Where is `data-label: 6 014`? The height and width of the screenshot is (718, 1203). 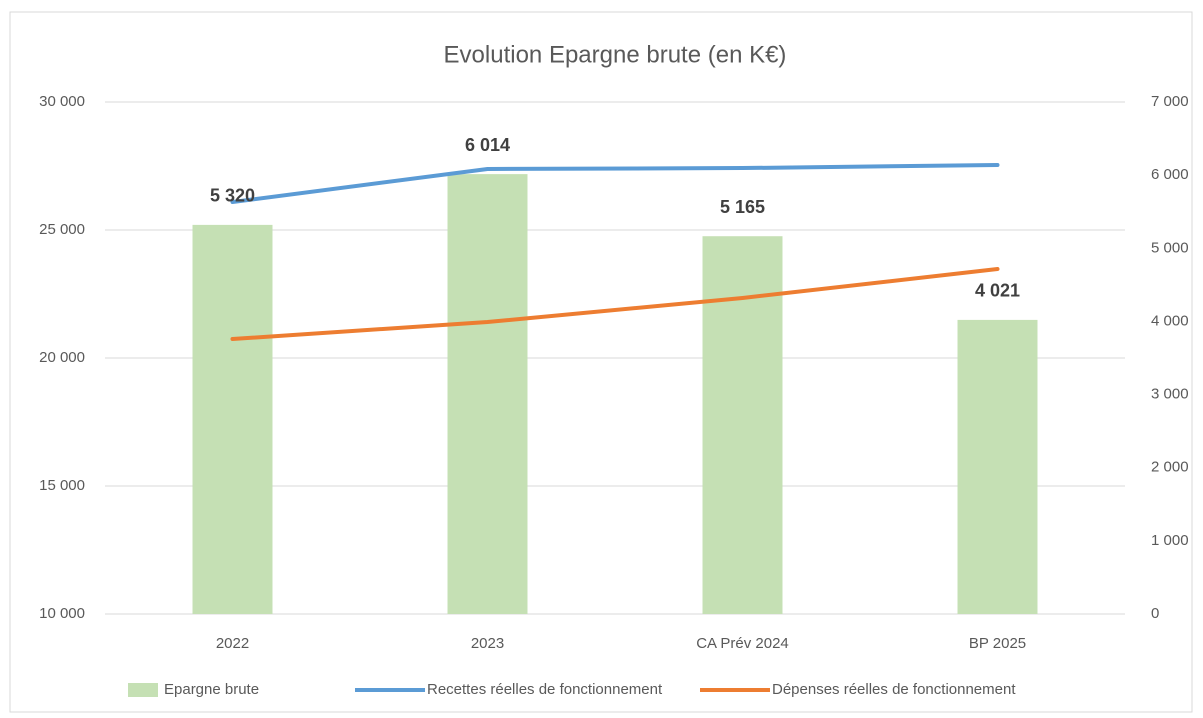
data-label: 6 014 is located at coordinates (487, 145).